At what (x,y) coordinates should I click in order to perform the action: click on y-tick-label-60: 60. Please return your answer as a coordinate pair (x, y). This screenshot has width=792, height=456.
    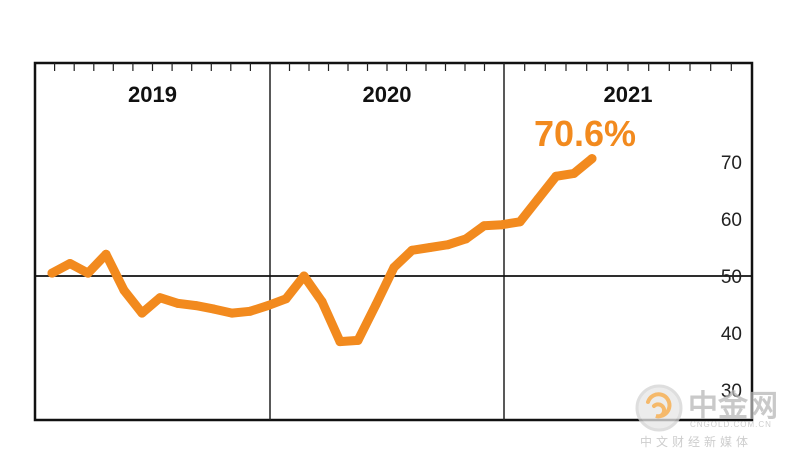
    Looking at the image, I should click on (731, 220).